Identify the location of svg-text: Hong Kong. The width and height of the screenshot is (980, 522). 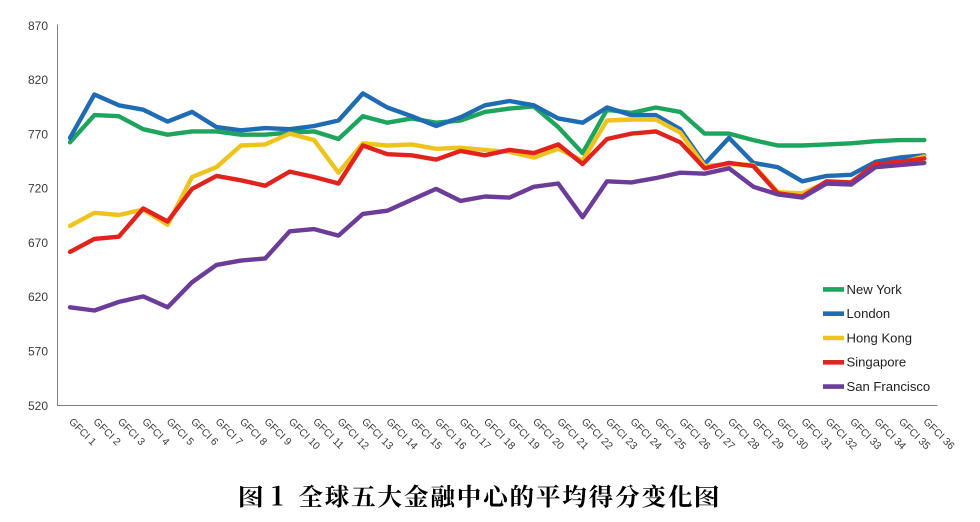
(880, 337).